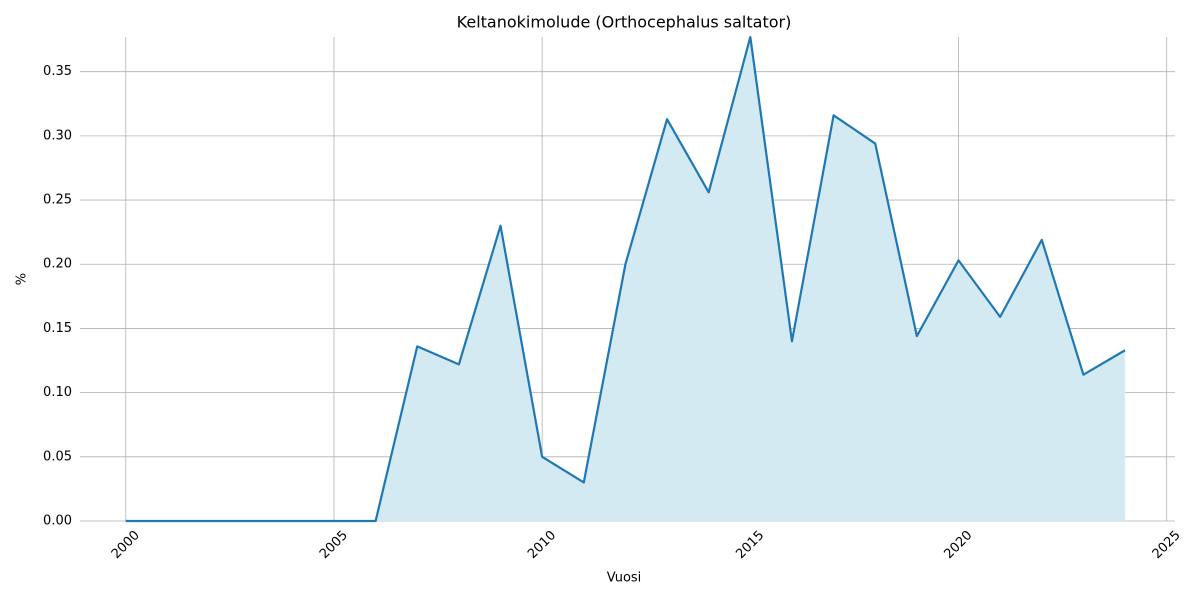 The image size is (1200, 600). Describe the element at coordinates (958, 545) in the screenshot. I see `x-tick-label: 2020` at that location.